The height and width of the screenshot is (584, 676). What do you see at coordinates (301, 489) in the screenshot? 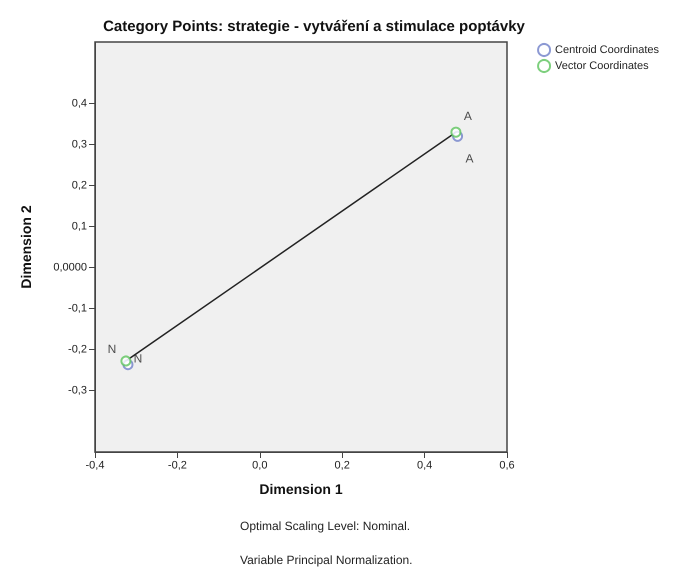
I see `x-axis-title: Dimension 1` at bounding box center [301, 489].